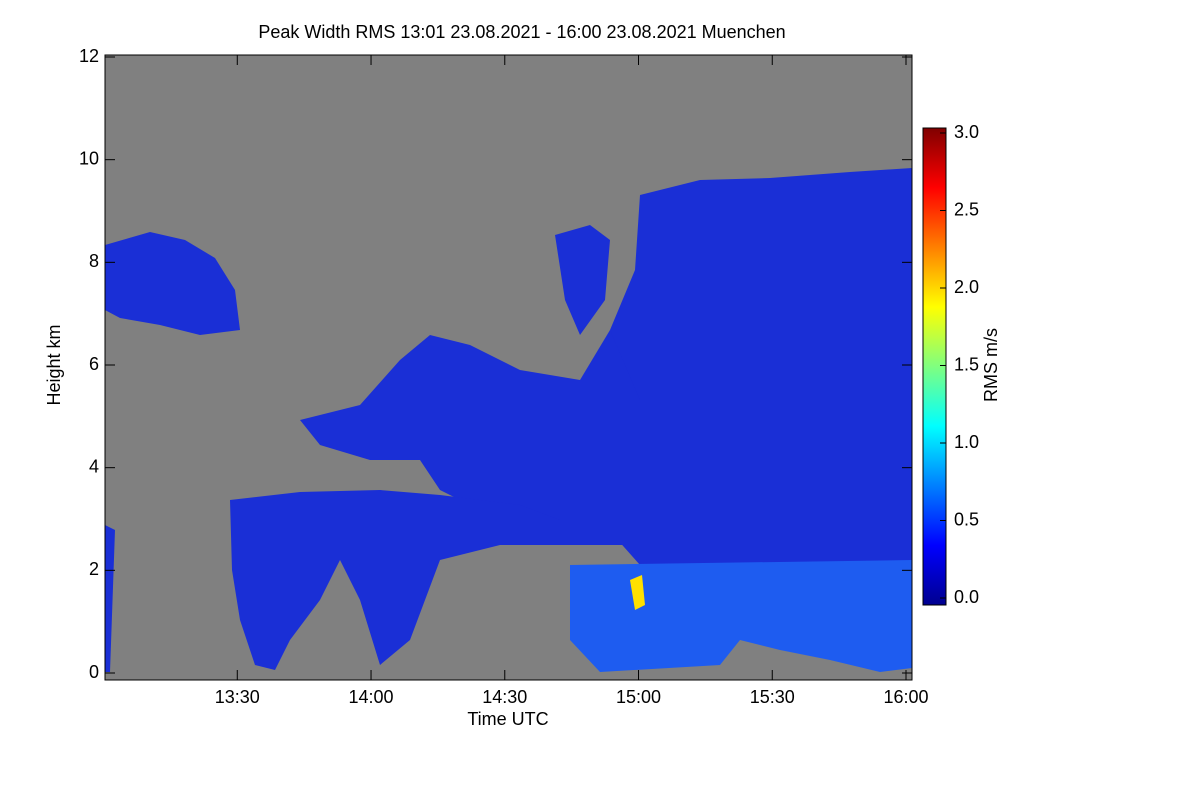  I want to click on x-tick-label: 14:00, so click(371, 697).